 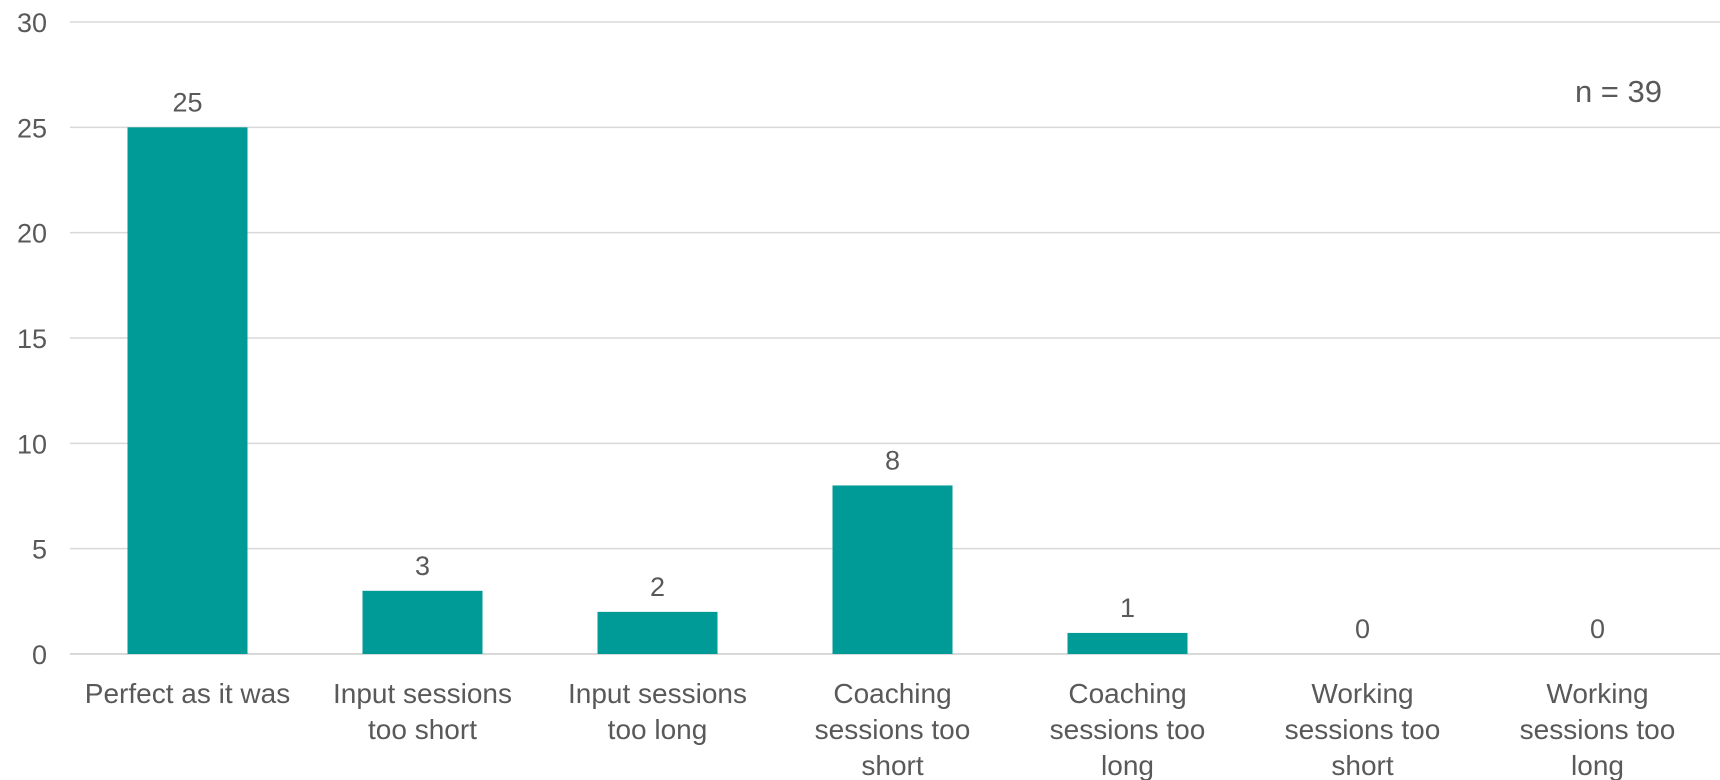 I want to click on category-label: Coaching sessions too short, so click(x=893, y=729).